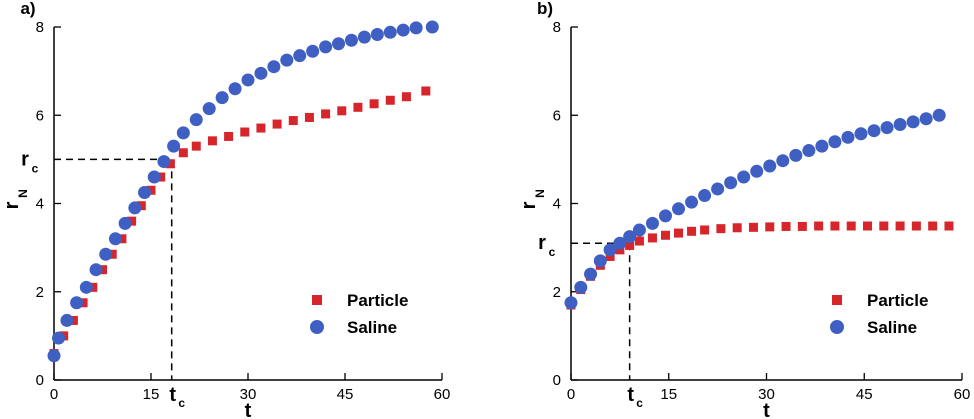 This screenshot has height=419, width=974. Describe the element at coordinates (639, 403) in the screenshot. I see `critical-time-label-subscript: c` at that location.